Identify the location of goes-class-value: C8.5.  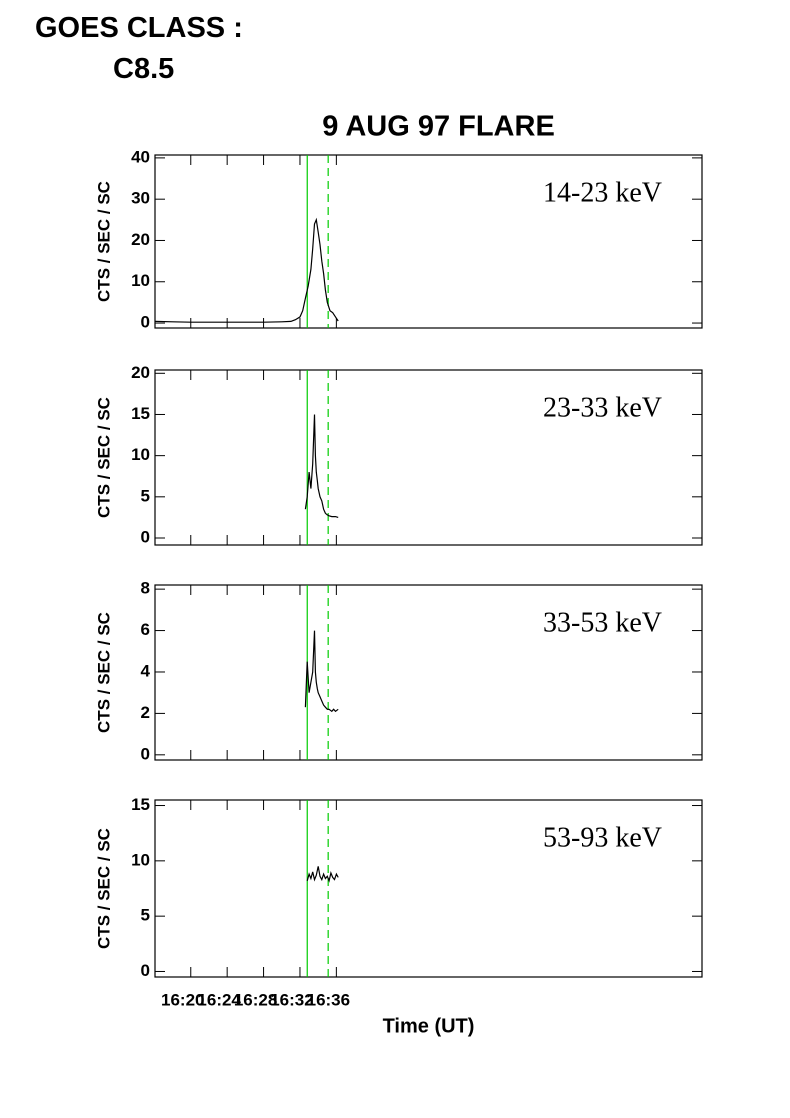
(143, 69).